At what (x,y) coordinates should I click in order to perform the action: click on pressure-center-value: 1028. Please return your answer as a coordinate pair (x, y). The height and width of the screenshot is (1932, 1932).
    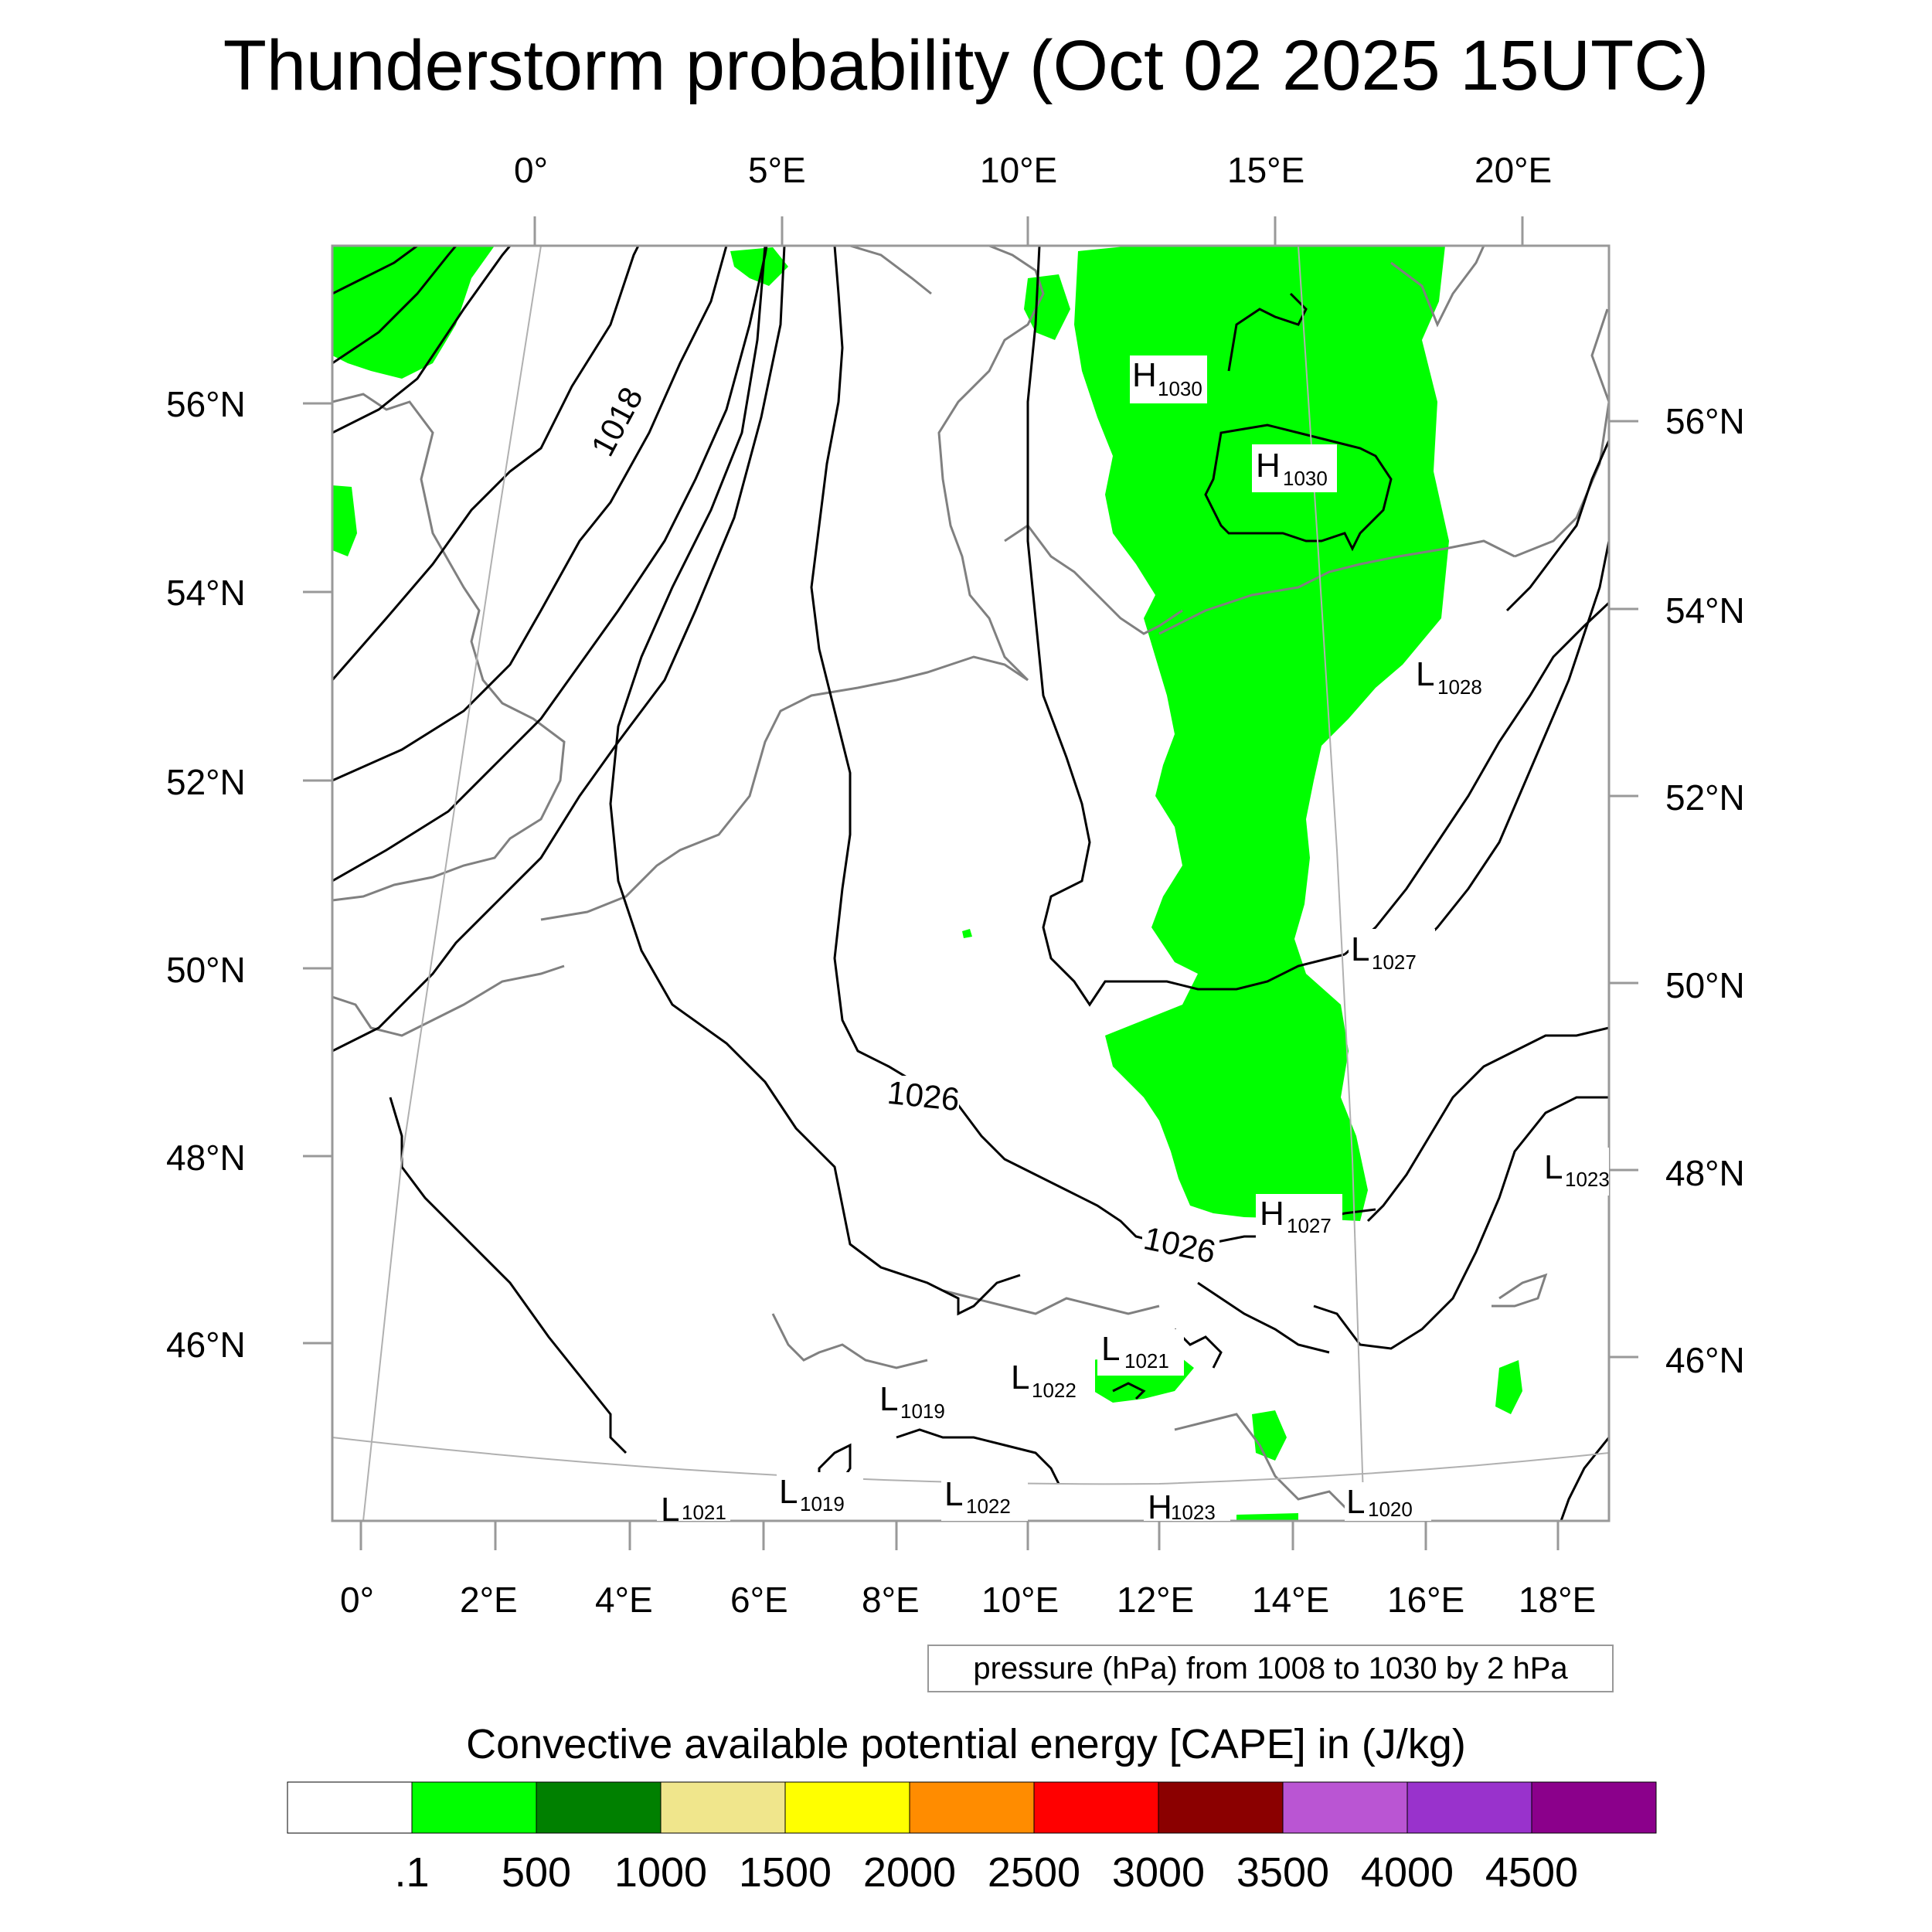
    Looking at the image, I should click on (1460, 687).